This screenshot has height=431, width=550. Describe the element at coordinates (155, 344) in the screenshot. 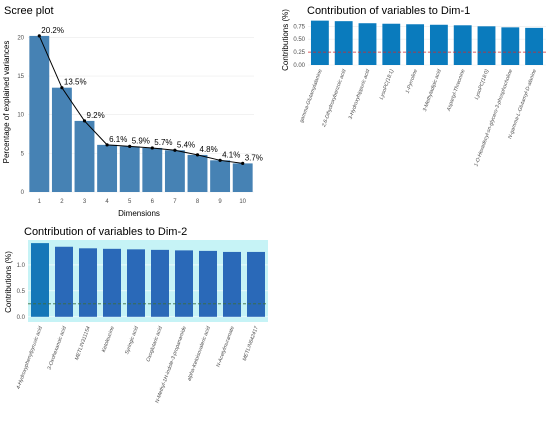

I see `dim2-category-label: Oxoglutaric acid` at that location.